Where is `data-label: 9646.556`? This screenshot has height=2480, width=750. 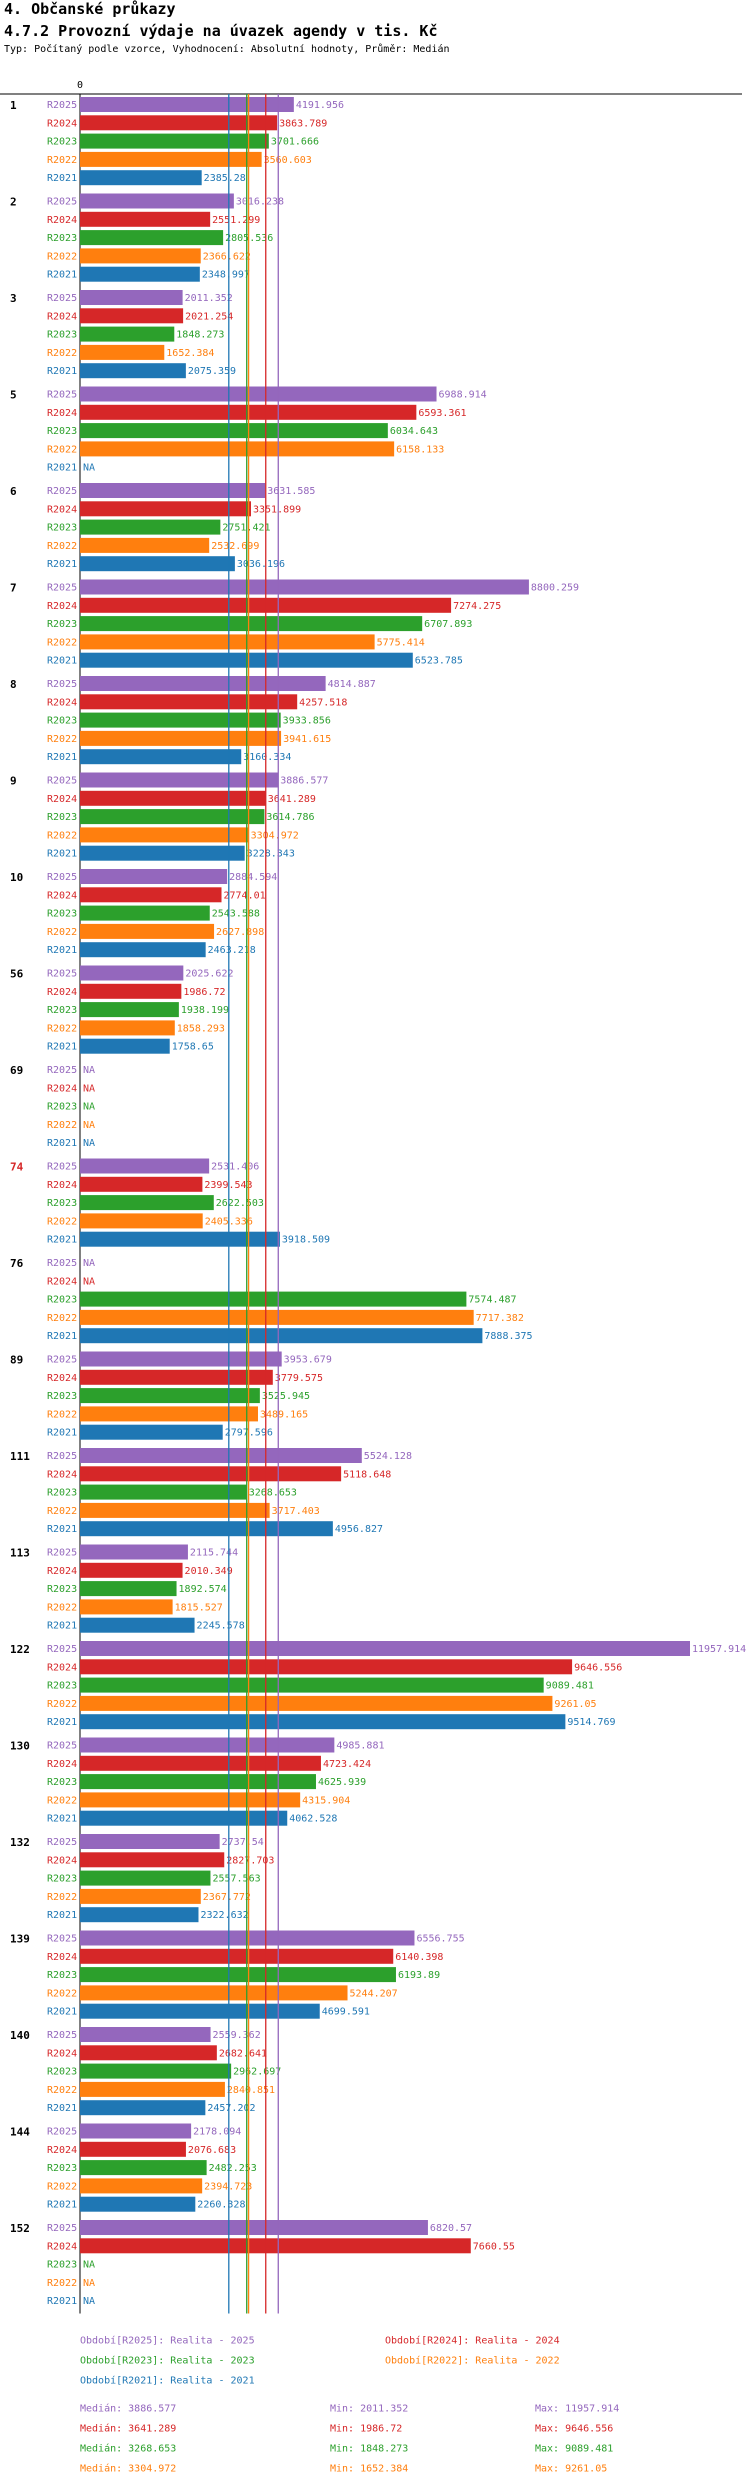 data-label: 9646.556 is located at coordinates (598, 1667).